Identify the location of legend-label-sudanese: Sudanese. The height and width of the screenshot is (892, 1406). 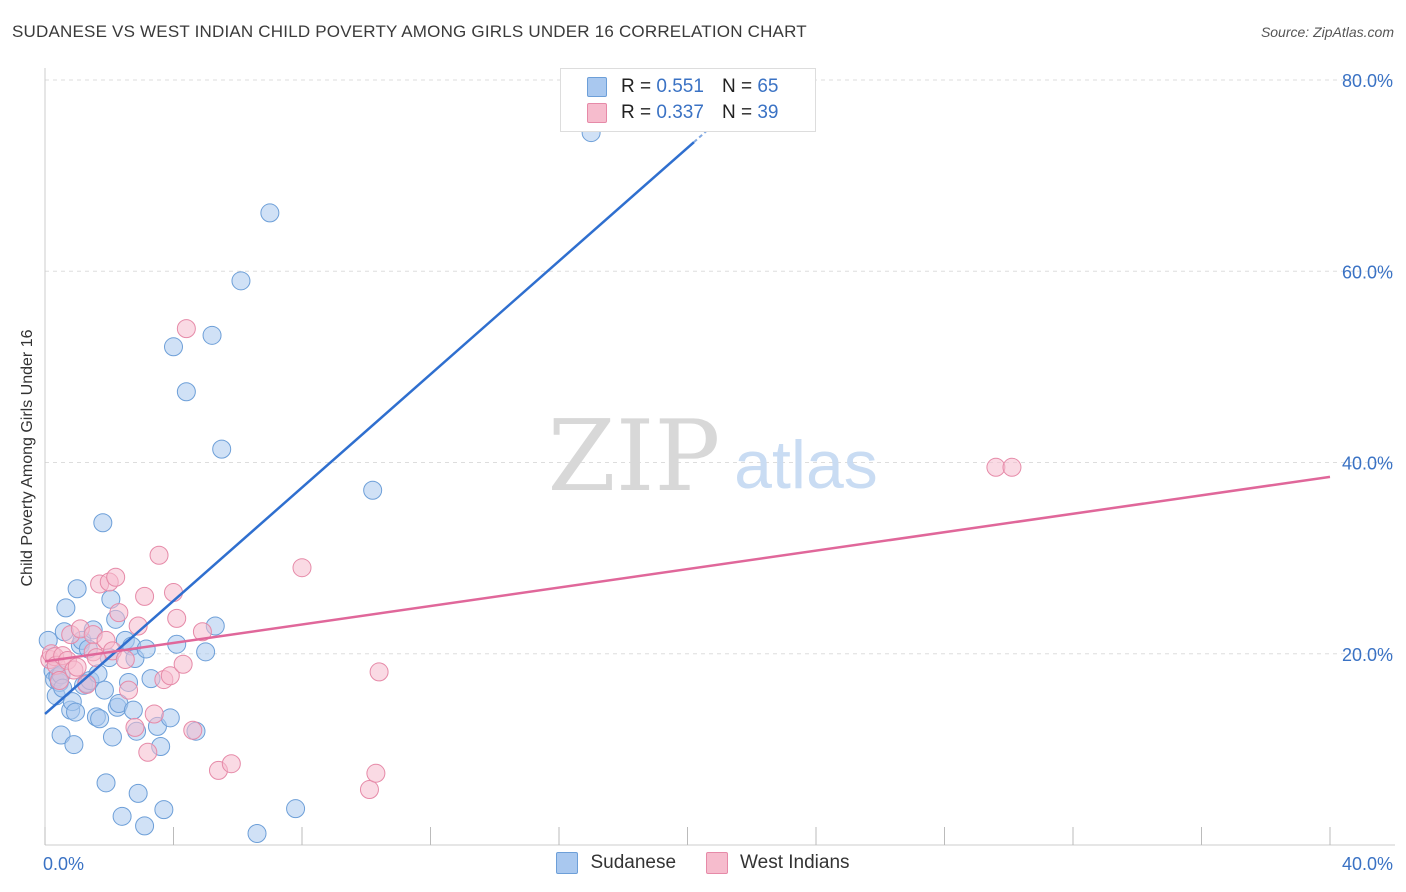
(633, 862).